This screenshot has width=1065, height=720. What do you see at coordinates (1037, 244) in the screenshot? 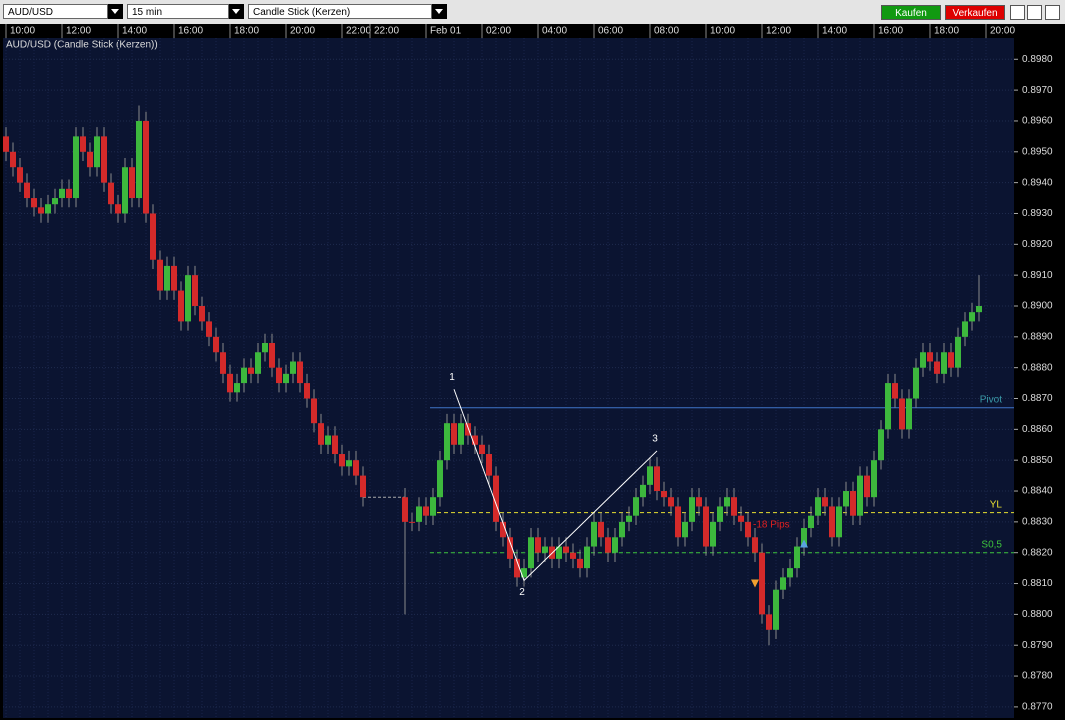
I see `y-tick-label: 0.8920` at bounding box center [1037, 244].